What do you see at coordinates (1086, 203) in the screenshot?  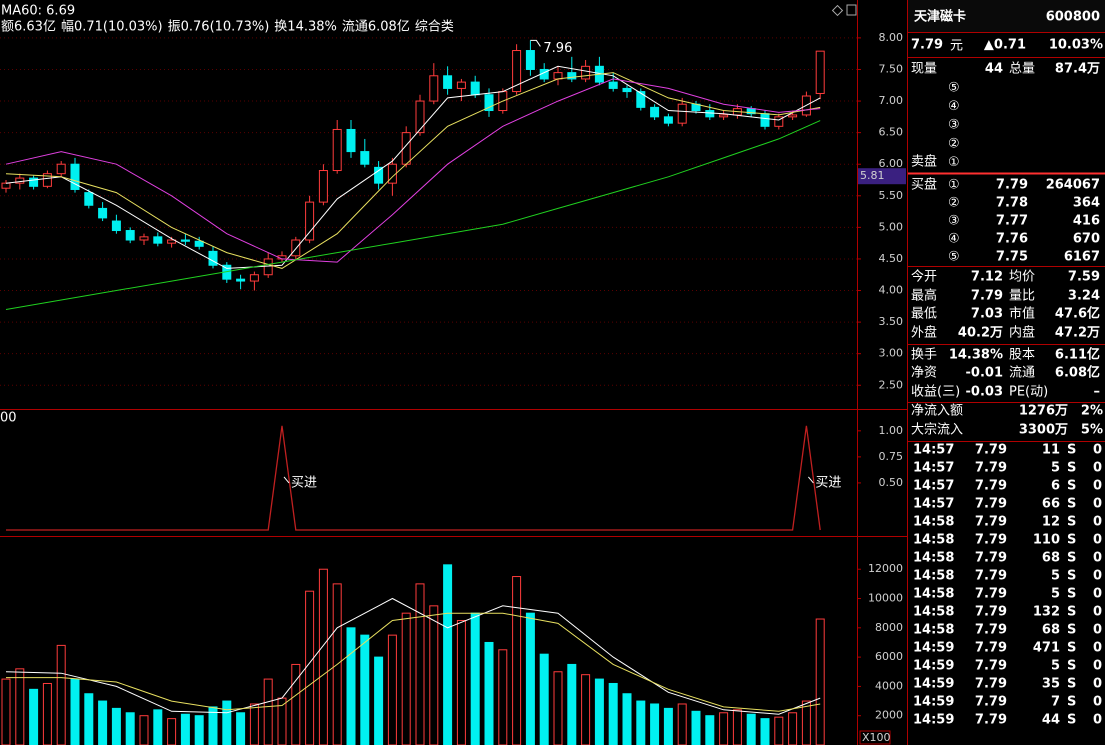 I see `buy-volume: 364` at bounding box center [1086, 203].